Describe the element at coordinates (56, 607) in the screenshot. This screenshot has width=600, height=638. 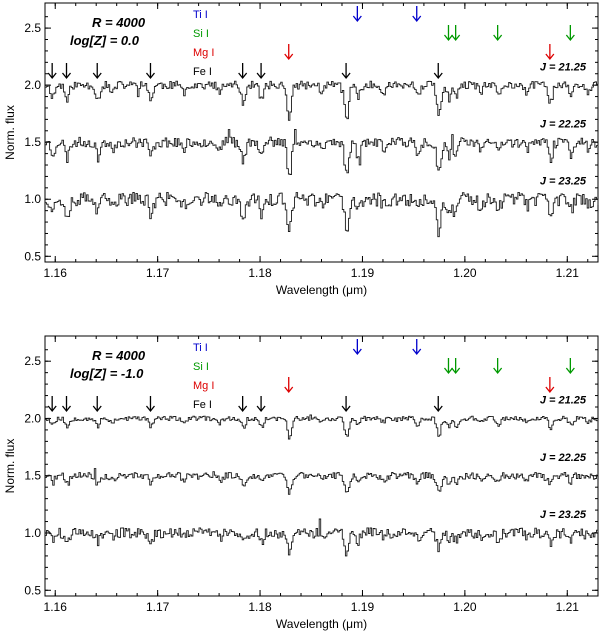
I see `x-tick-label: 1.16` at that location.